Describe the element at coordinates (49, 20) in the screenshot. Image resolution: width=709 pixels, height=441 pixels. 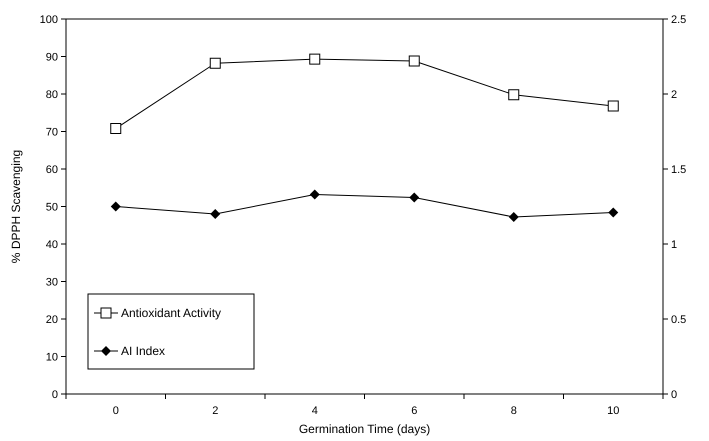
I see `y-tick-label: 100` at that location.